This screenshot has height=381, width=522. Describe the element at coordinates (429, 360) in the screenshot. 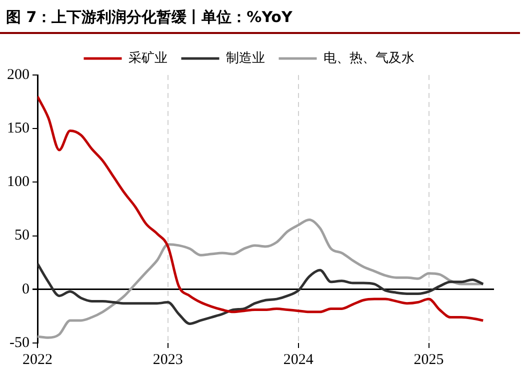

I see `x-tick-label: 2025` at that location.